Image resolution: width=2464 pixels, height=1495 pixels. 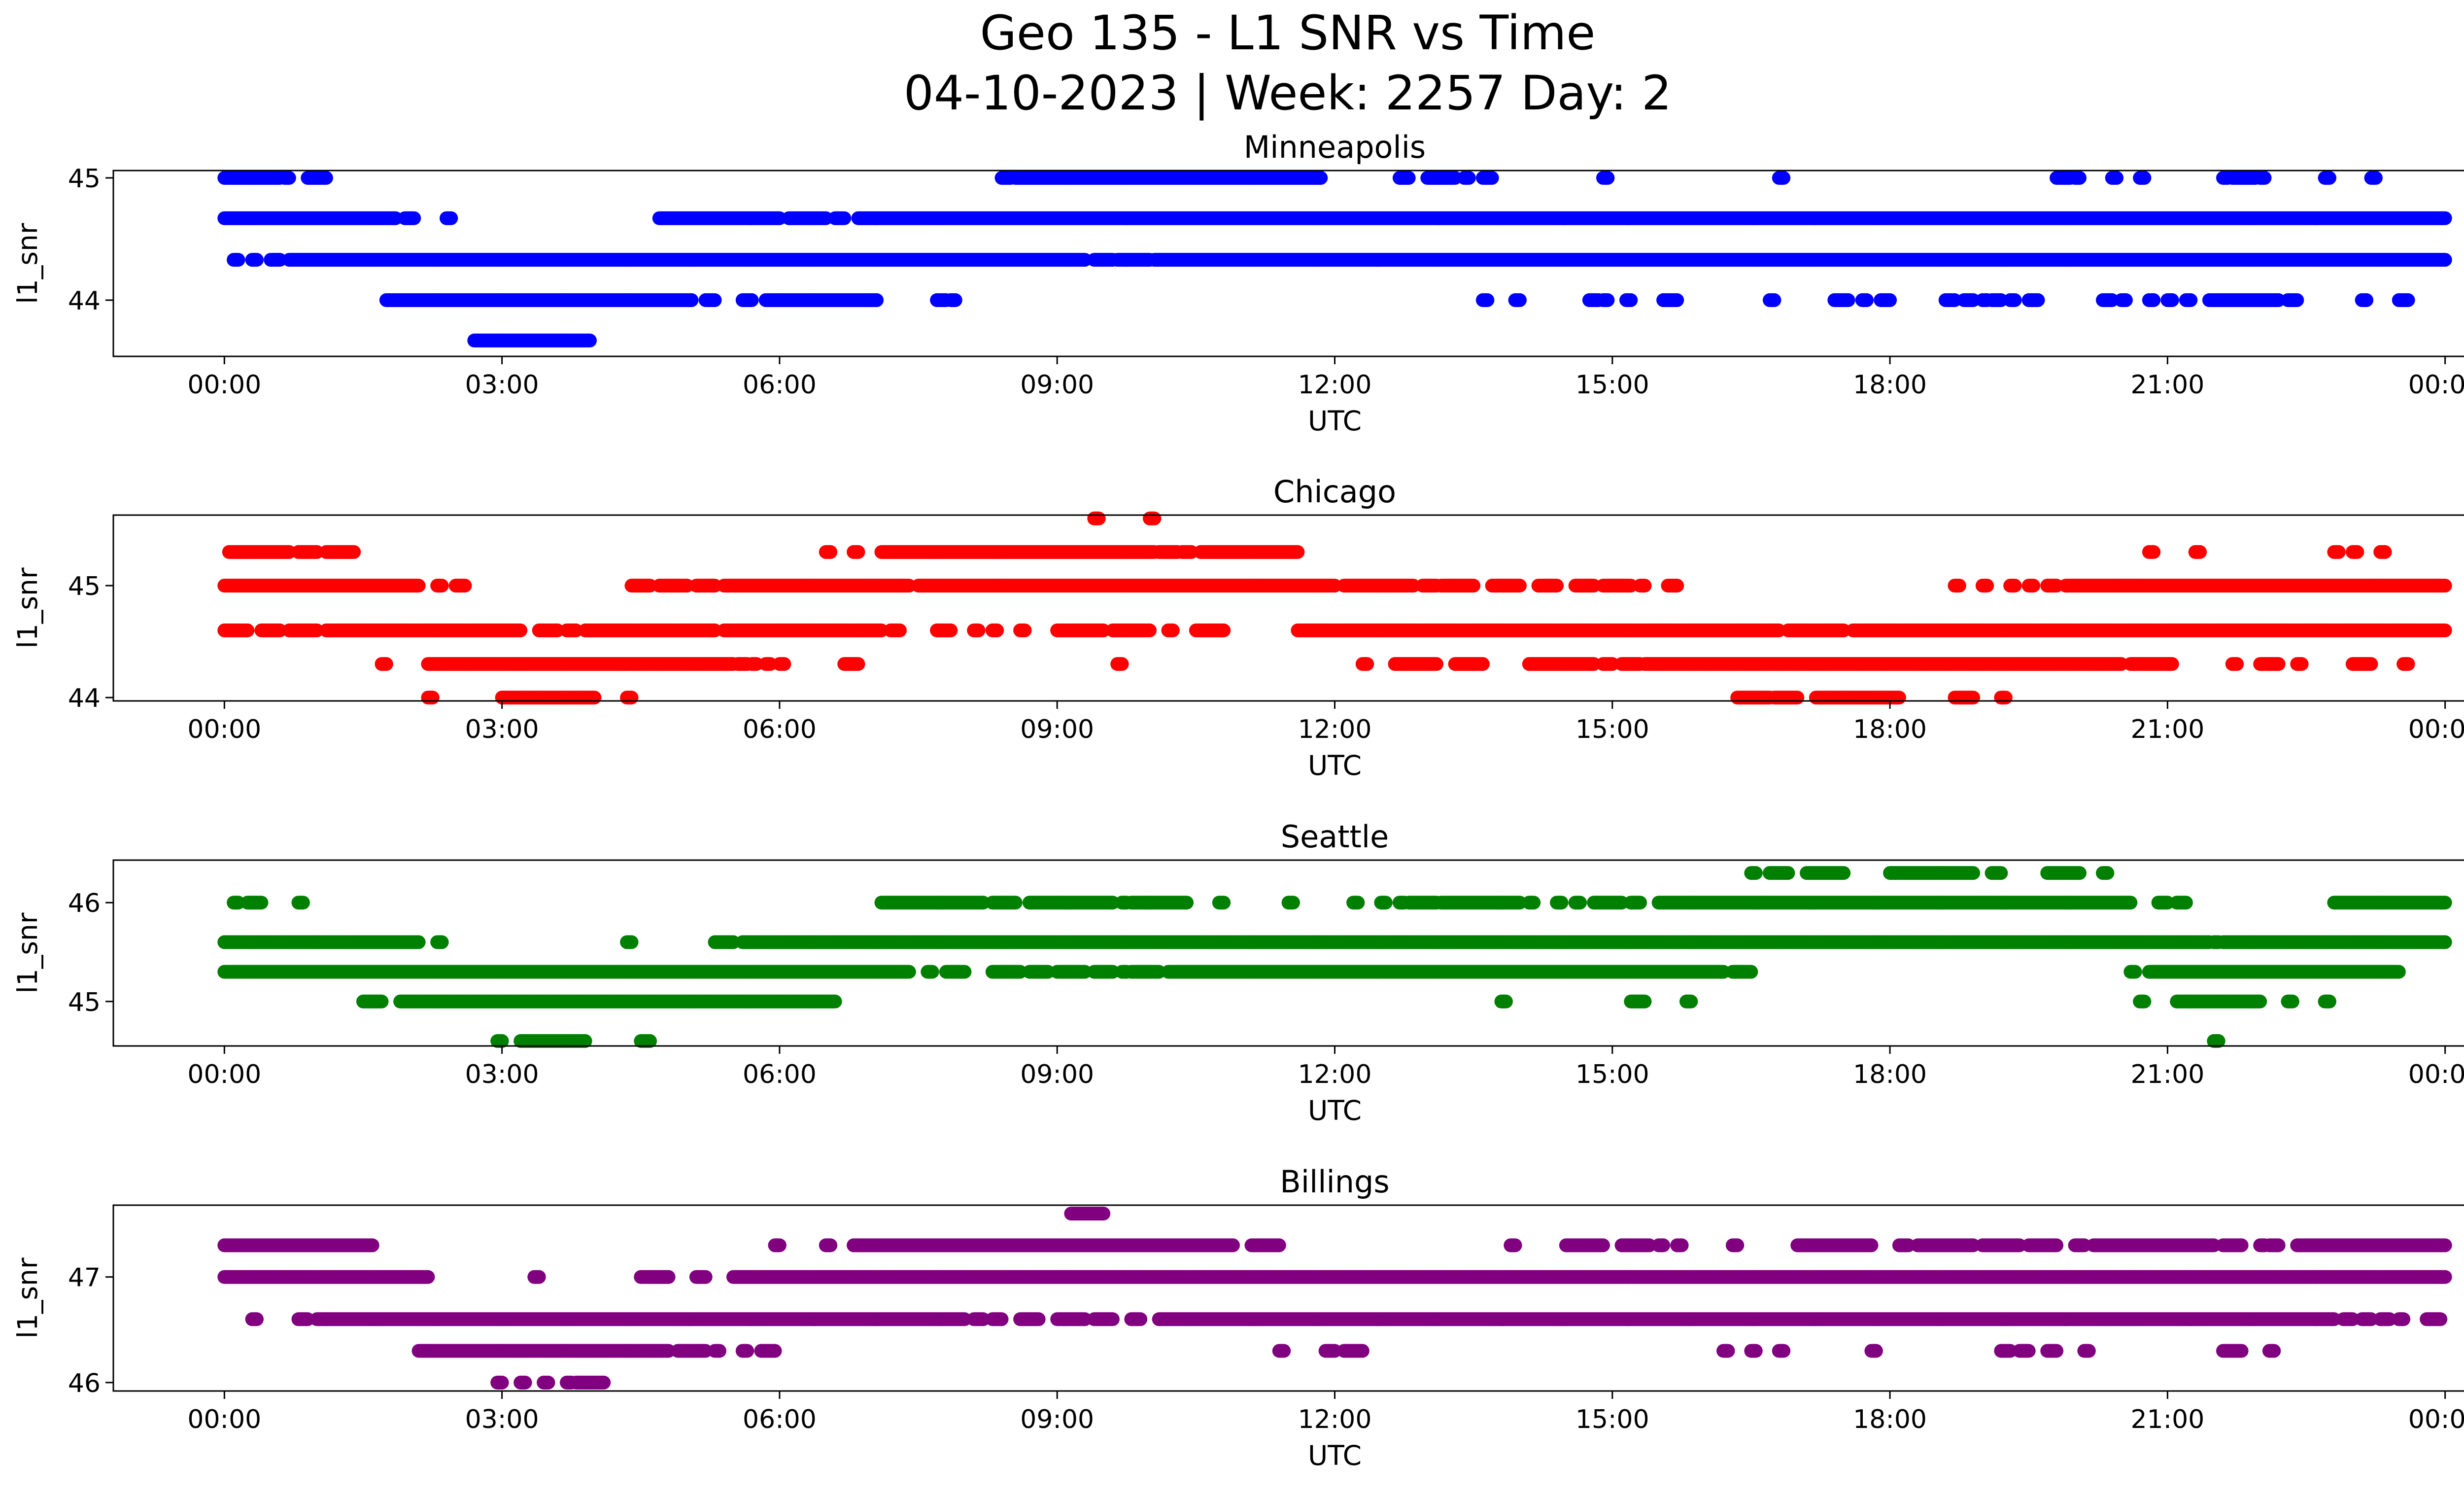 I want to click on subplot-title: Minneapolis, so click(x=1335, y=147).